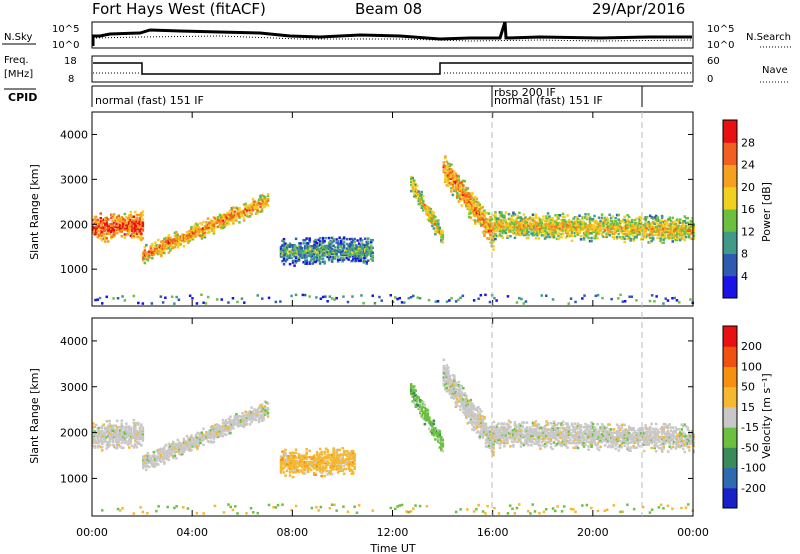 The height and width of the screenshot is (554, 800). Describe the element at coordinates (18, 37) in the screenshot. I see `nsky-label: N.Sky` at that location.